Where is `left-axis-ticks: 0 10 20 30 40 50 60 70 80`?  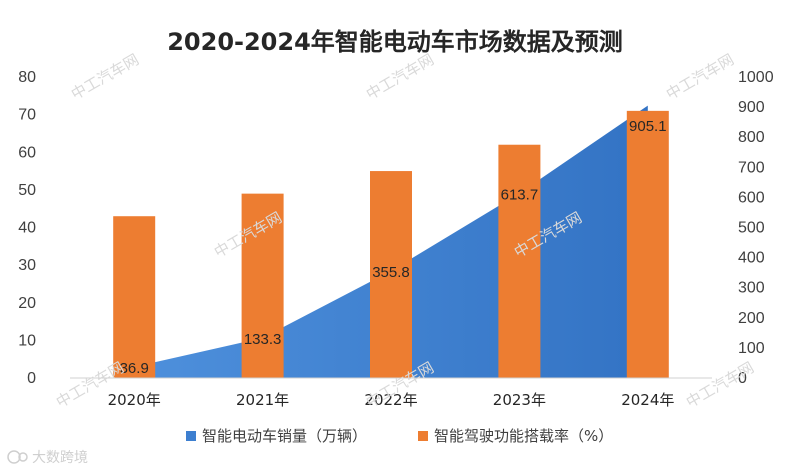
left-axis-ticks: 0 10 20 30 40 50 60 70 80 is located at coordinates (27, 228).